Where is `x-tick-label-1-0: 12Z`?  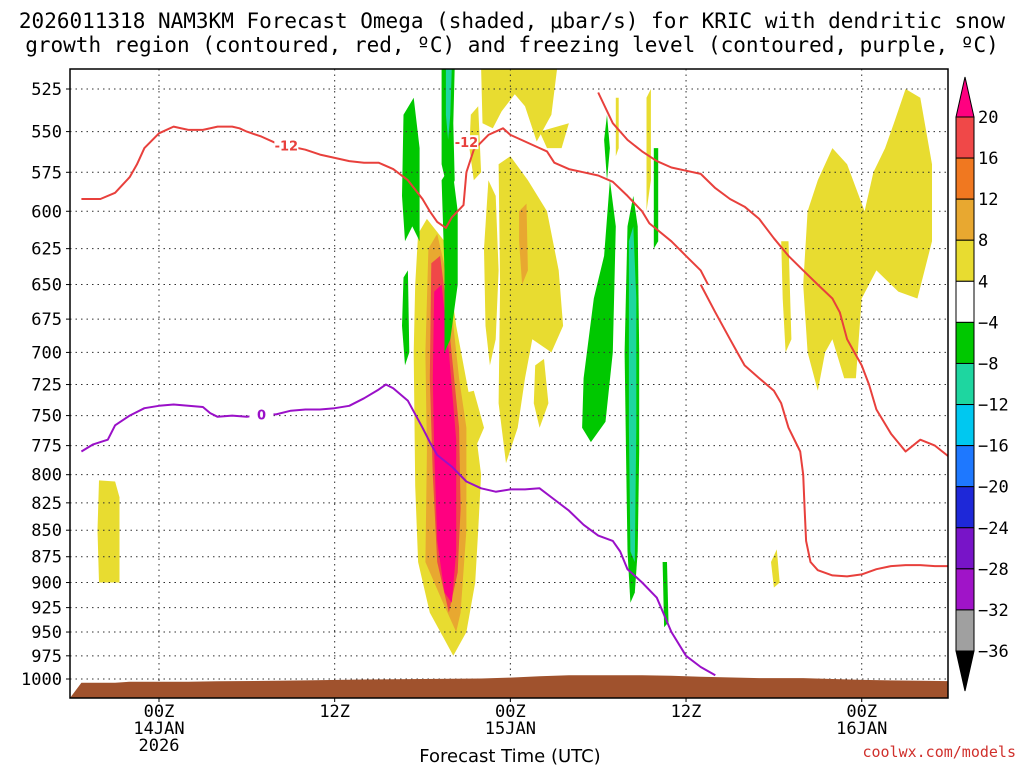 x-tick-label-1-0: 12Z is located at coordinates (334, 712).